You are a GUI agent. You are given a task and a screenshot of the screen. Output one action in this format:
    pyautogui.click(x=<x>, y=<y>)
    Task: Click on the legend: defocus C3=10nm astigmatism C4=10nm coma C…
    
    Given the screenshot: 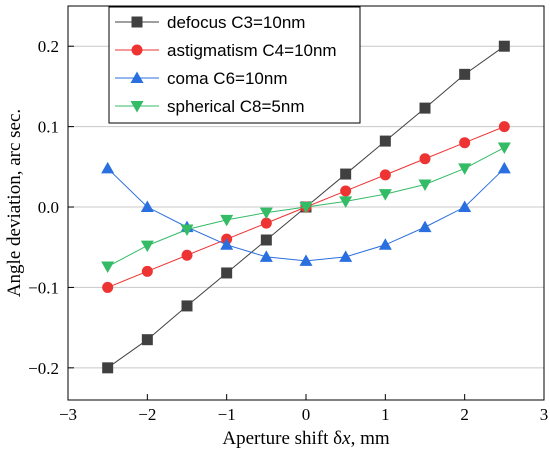 What is the action you would take?
    pyautogui.click(x=234, y=65)
    